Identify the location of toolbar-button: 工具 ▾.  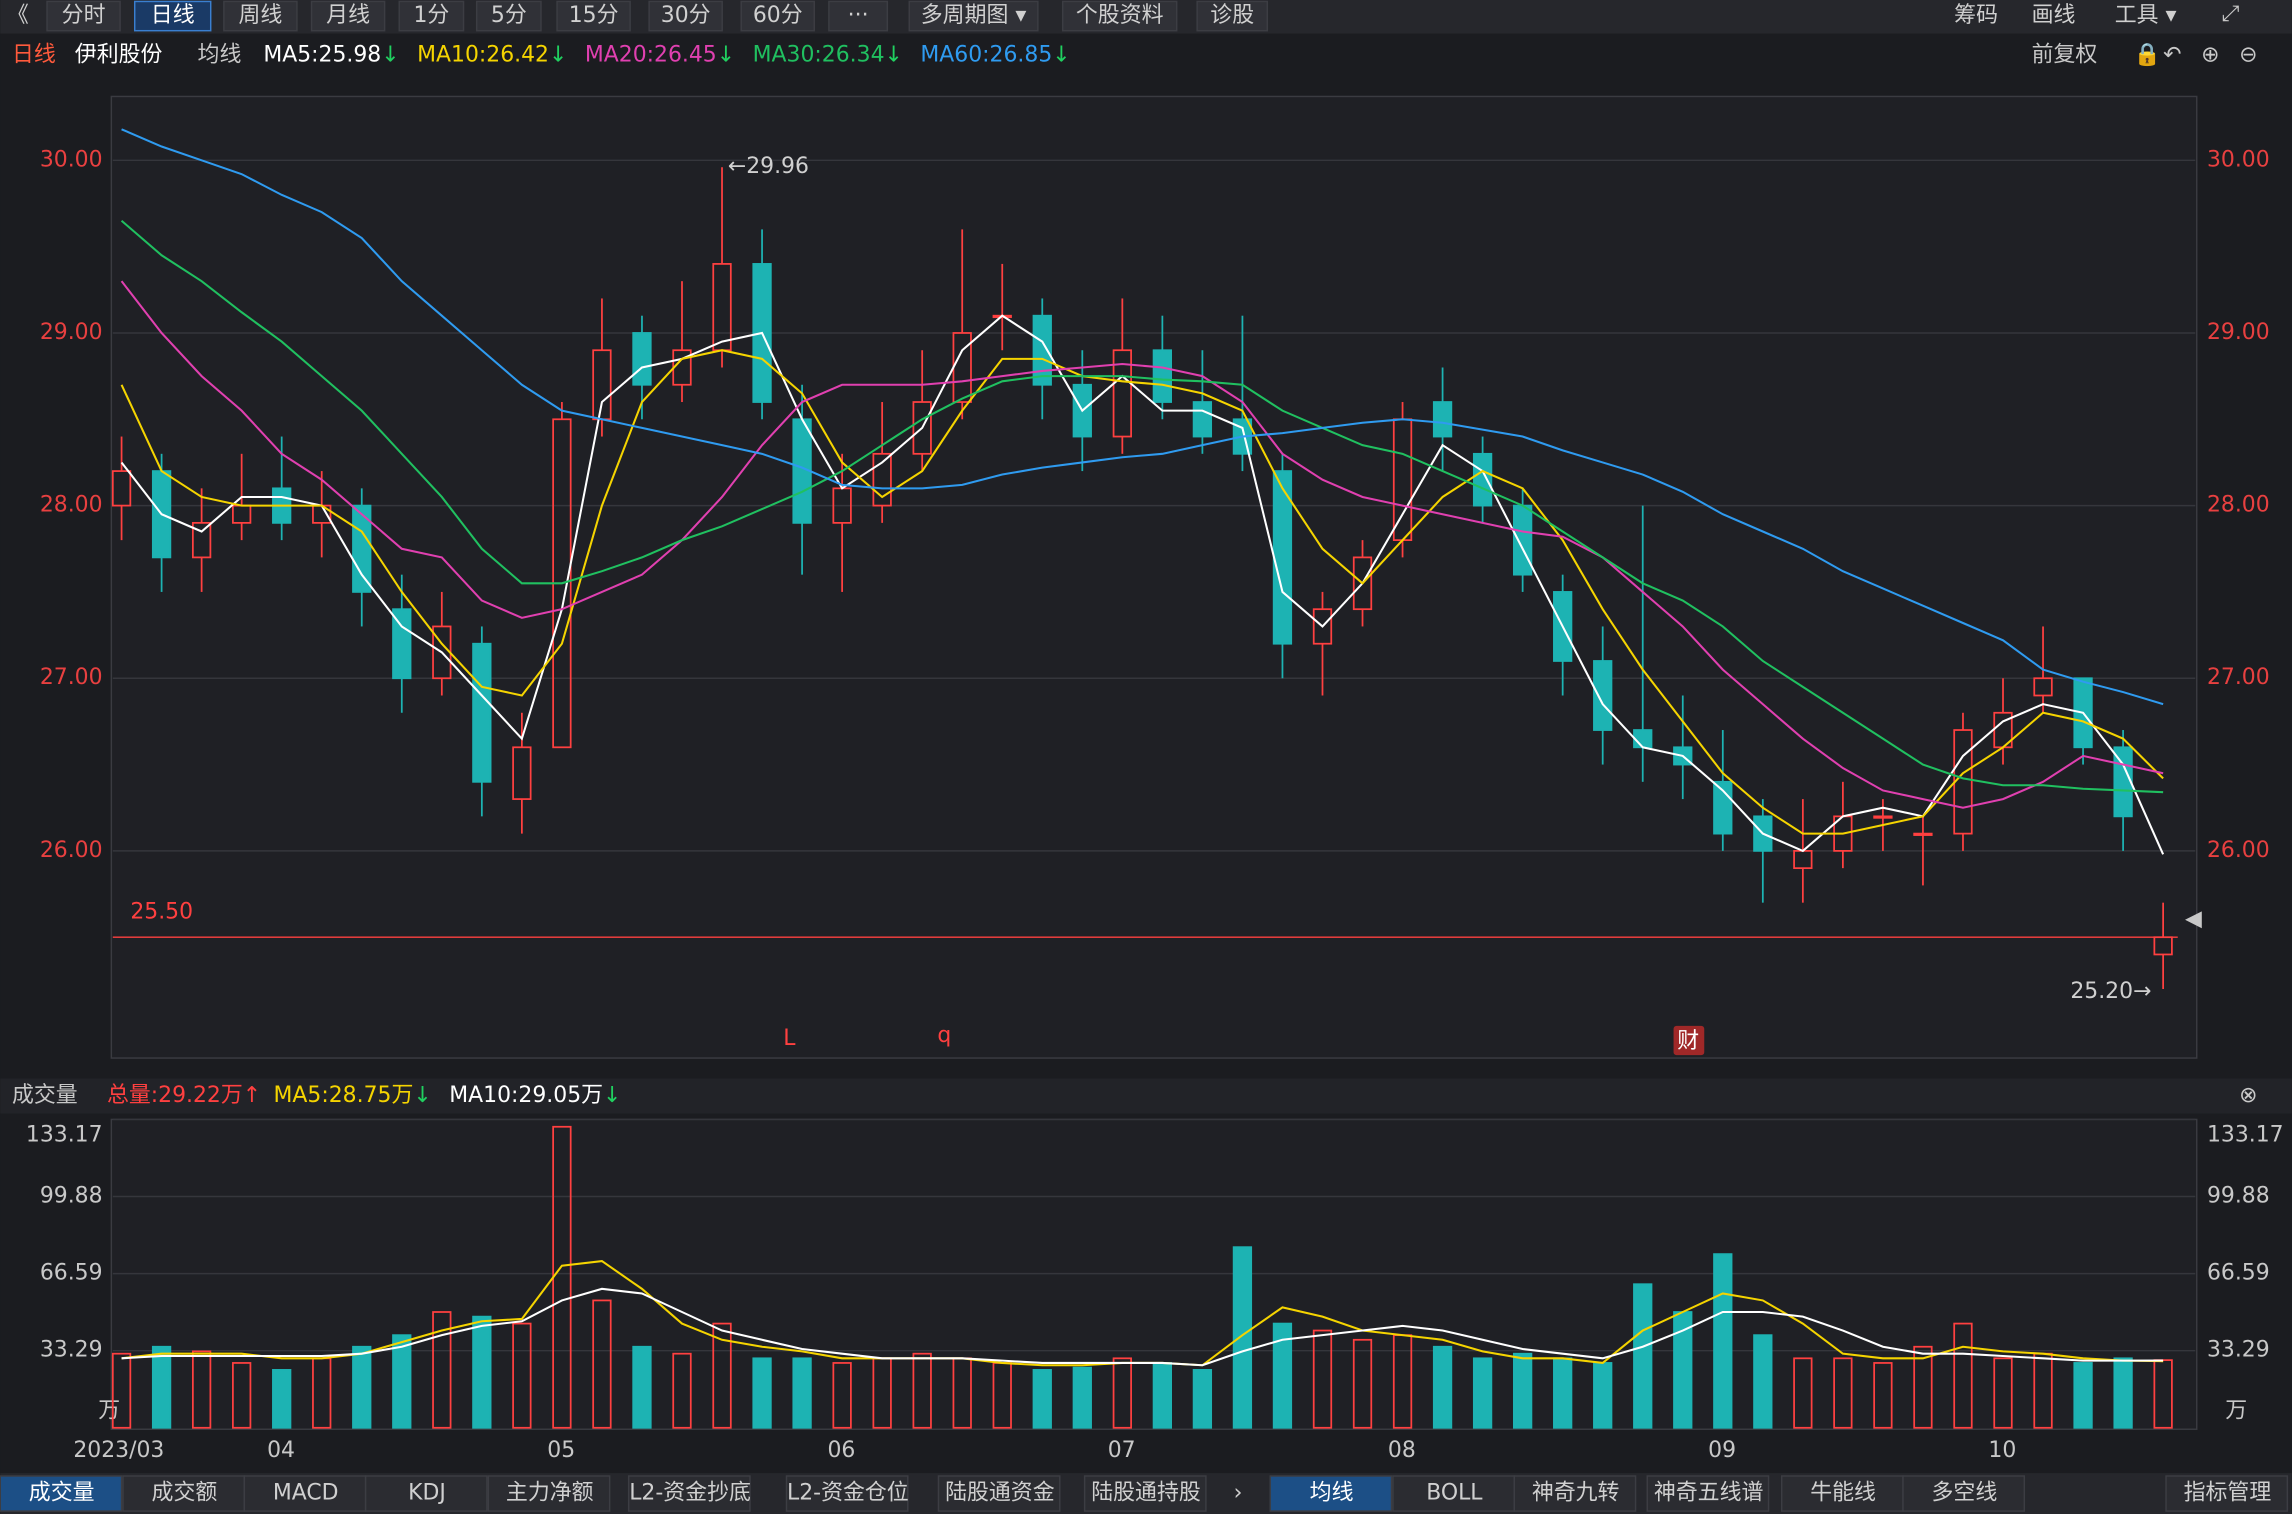
(2146, 15).